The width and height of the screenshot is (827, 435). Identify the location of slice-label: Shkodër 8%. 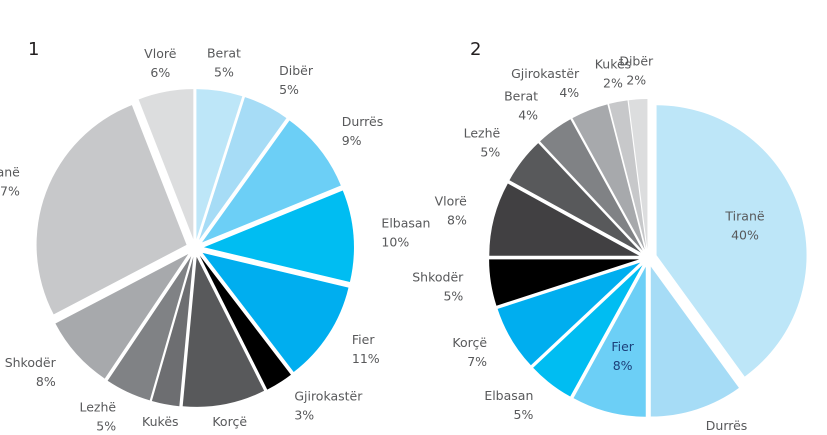
(31, 372).